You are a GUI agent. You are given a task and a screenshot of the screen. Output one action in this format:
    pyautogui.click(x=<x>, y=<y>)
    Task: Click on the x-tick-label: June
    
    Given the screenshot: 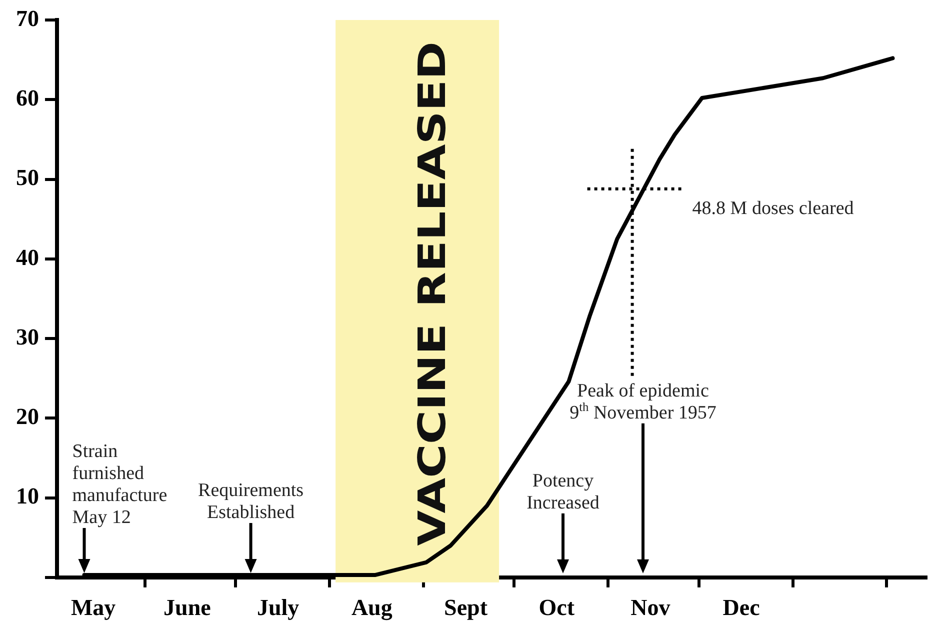 What is the action you would take?
    pyautogui.click(x=187, y=607)
    